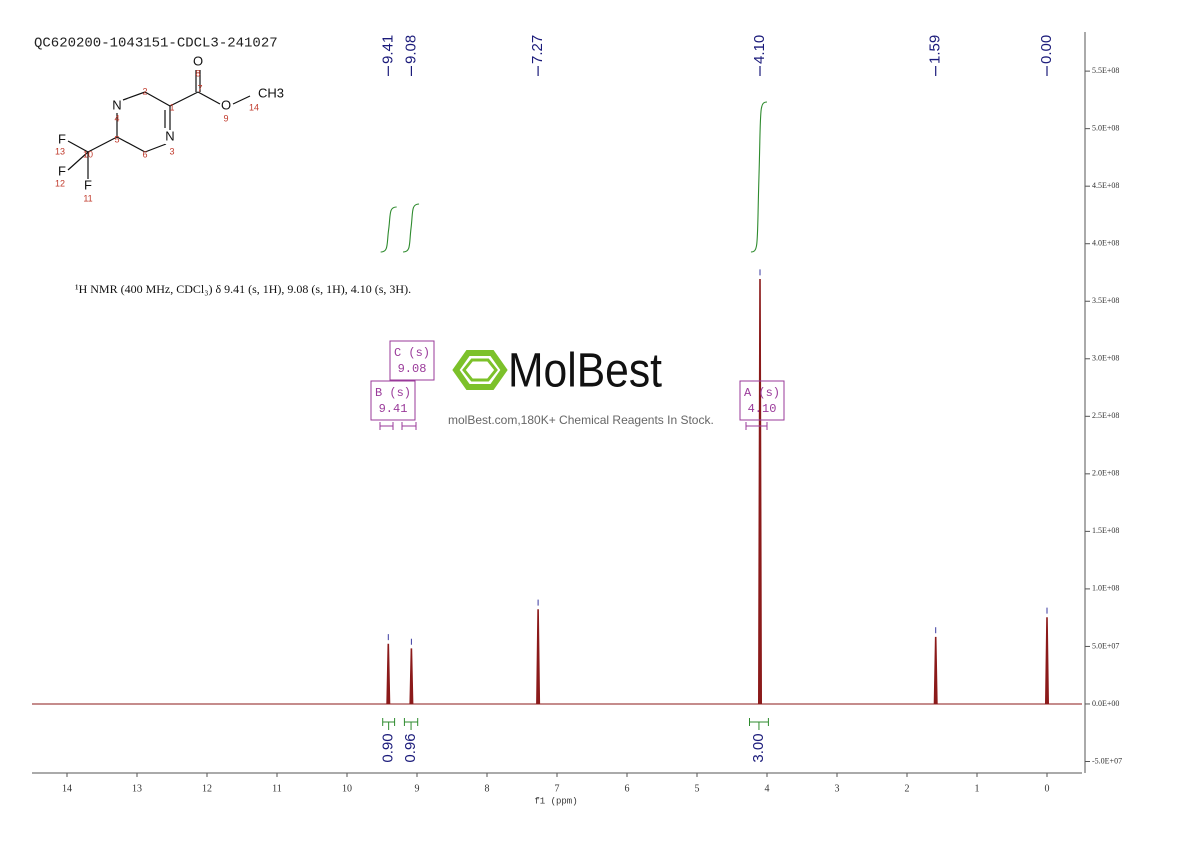 The image size is (1190, 841). I want to click on atom-number: 4, so click(116, 118).